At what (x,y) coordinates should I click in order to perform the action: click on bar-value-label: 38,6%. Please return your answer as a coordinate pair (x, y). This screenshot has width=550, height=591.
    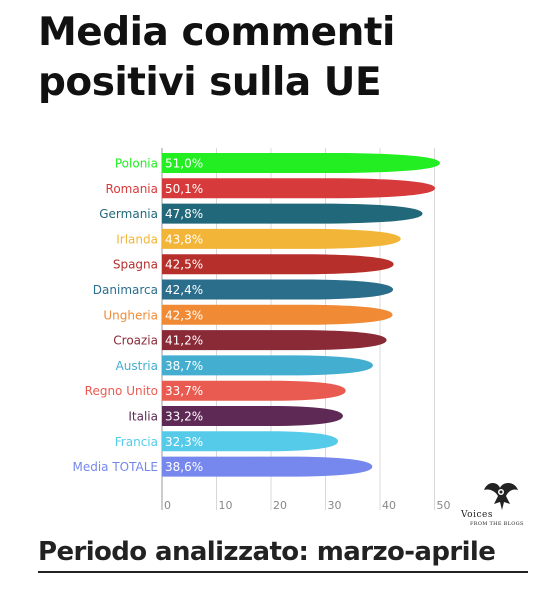
    Looking at the image, I should click on (184, 467).